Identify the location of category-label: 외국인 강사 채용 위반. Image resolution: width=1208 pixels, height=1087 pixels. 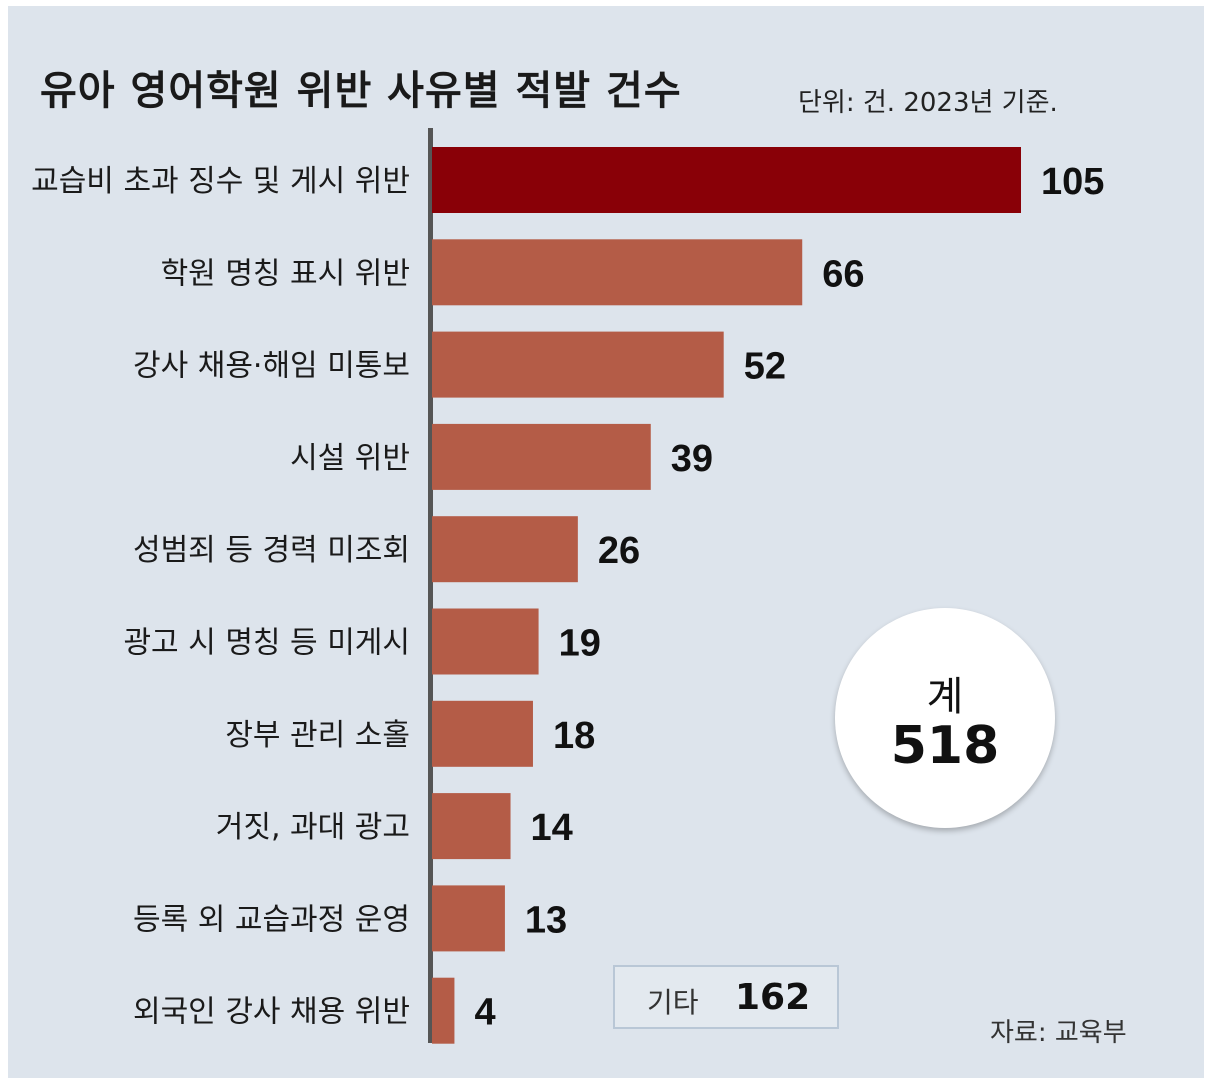
(271, 1012).